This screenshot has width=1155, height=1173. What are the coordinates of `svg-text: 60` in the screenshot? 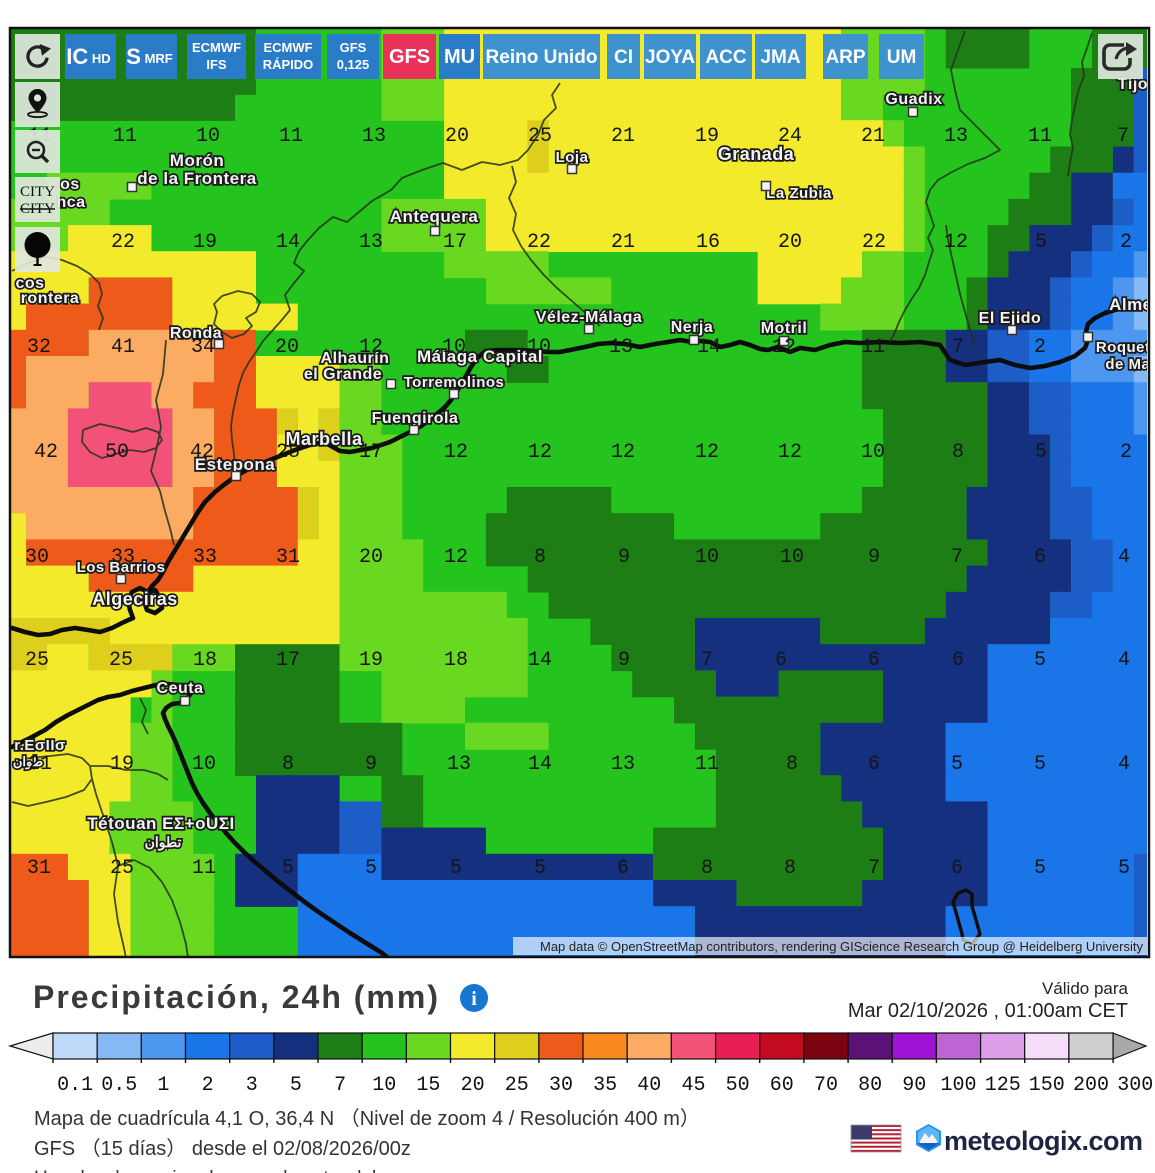 It's located at (782, 1085).